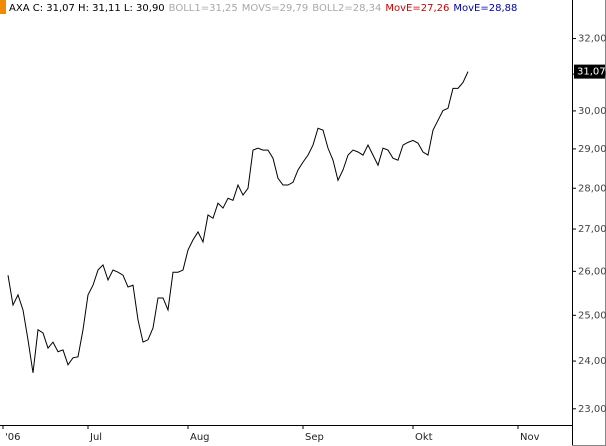  Describe the element at coordinates (275, 8) in the screenshot. I see `indicator-label: MOVS=29,79` at that location.